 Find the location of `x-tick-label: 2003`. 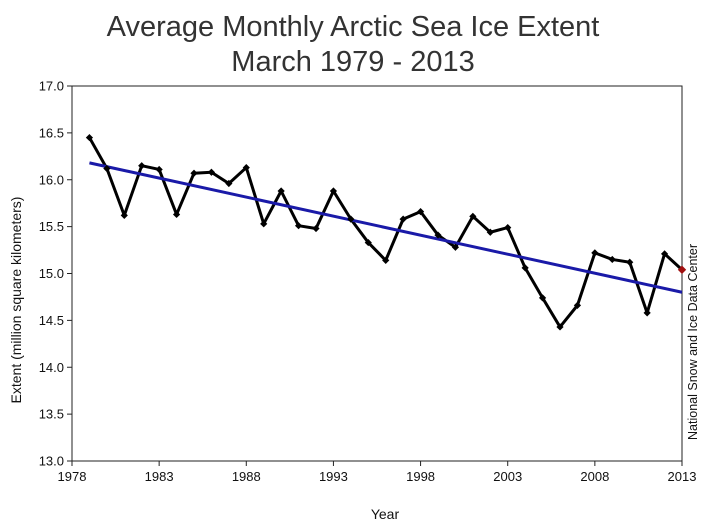

x-tick-label: 2003 is located at coordinates (507, 476).